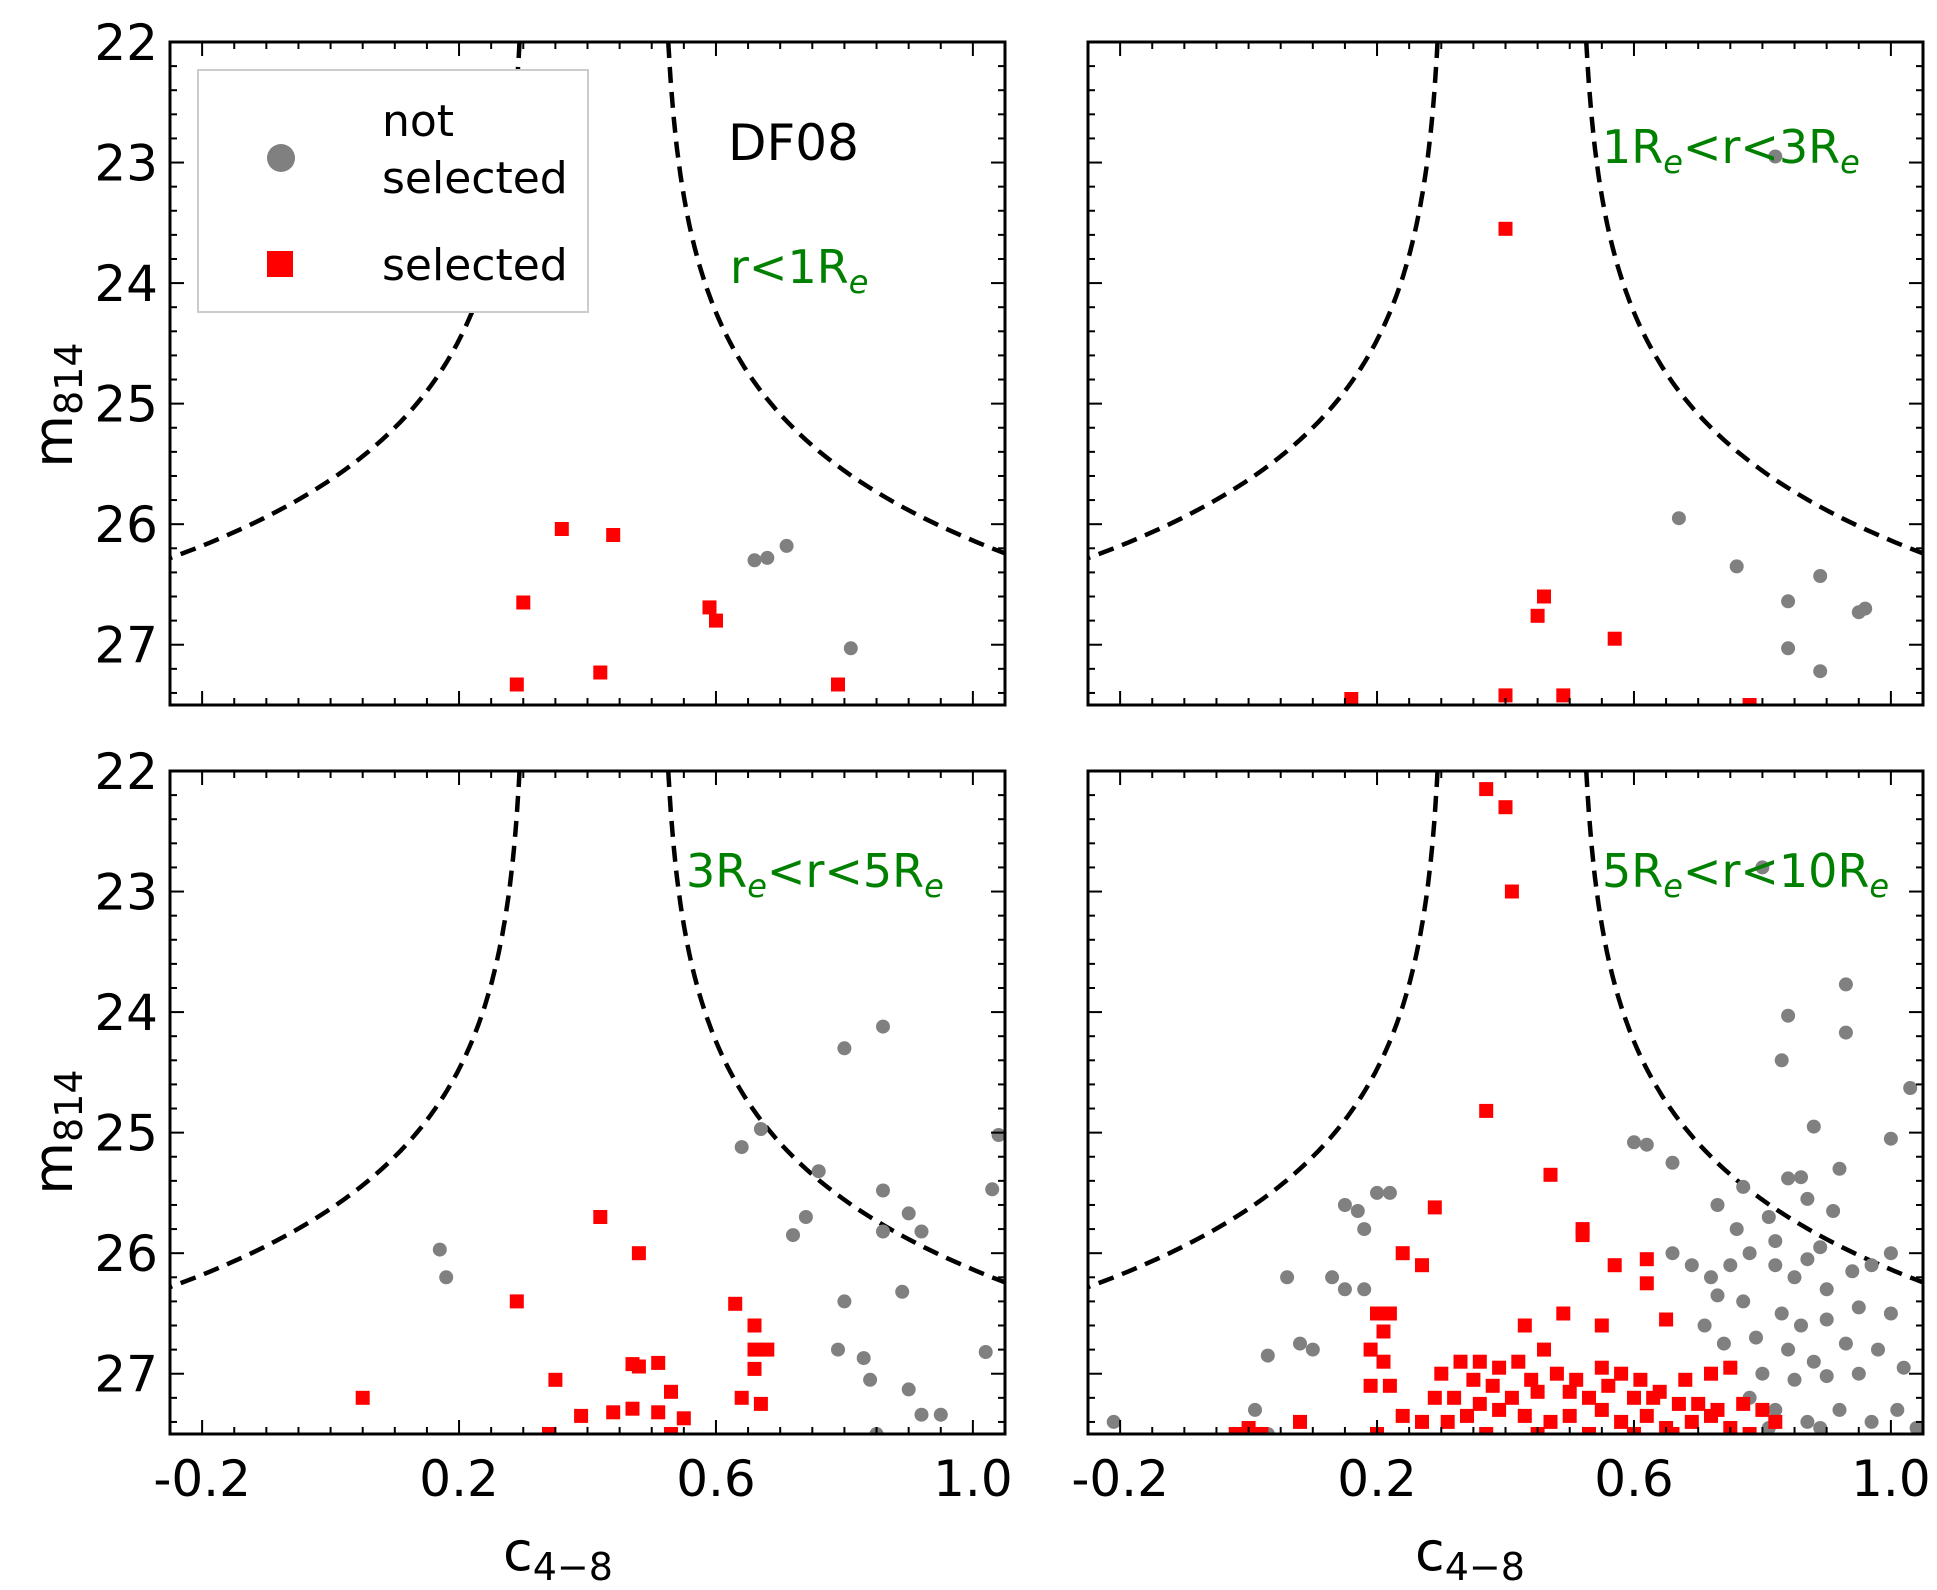 The height and width of the screenshot is (1590, 1937). I want to click on legend-box, so click(393, 191).